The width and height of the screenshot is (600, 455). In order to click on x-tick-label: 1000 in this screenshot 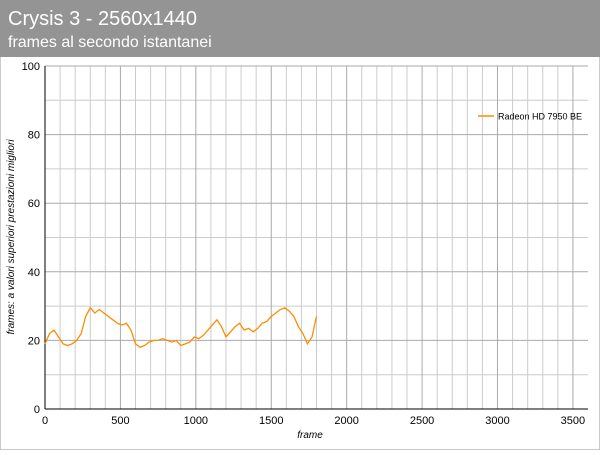, I will do `click(196, 421)`.